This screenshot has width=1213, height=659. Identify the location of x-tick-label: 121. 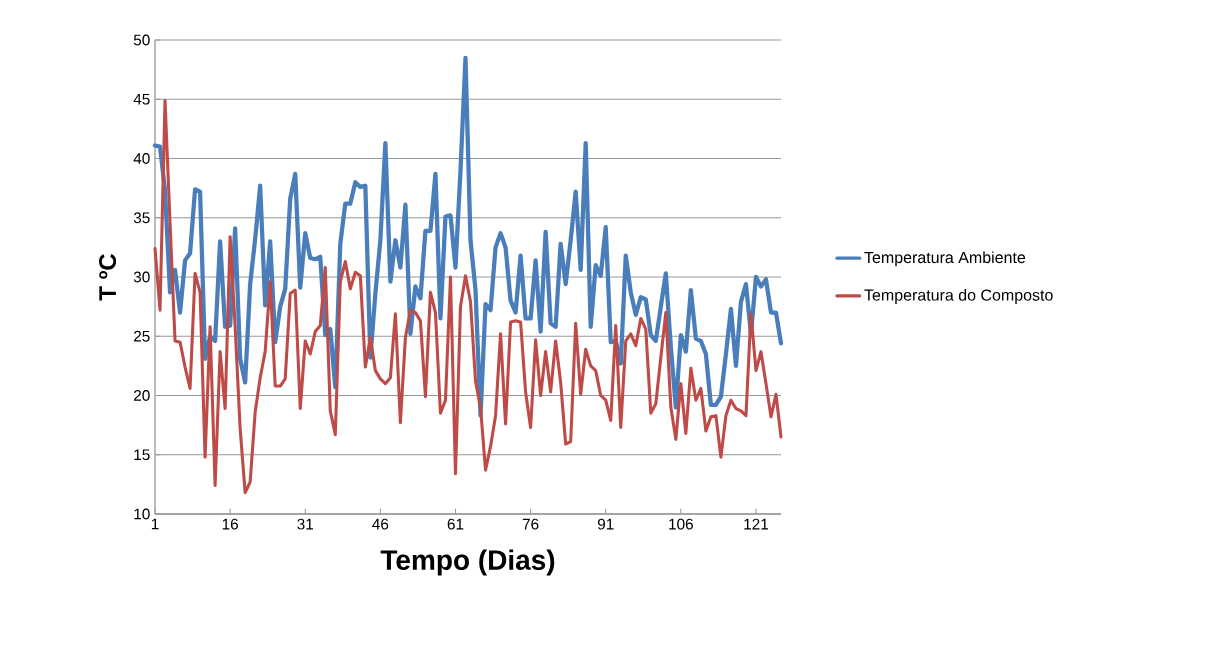
(756, 524).